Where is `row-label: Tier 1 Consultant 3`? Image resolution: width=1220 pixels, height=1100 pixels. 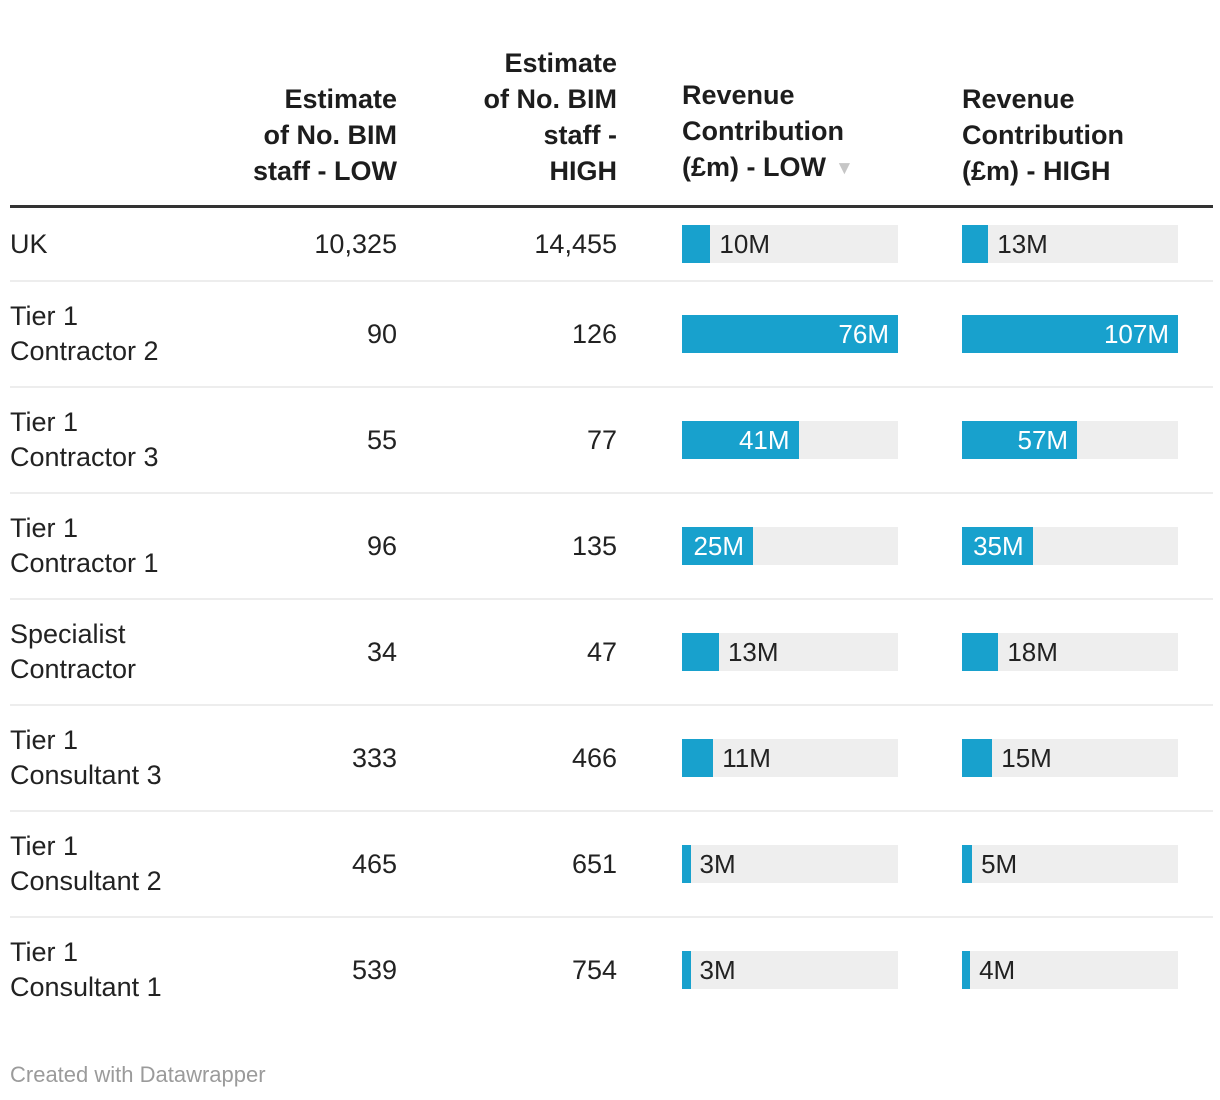
row-label: Tier 1 Consultant 3 is located at coordinates (105, 757).